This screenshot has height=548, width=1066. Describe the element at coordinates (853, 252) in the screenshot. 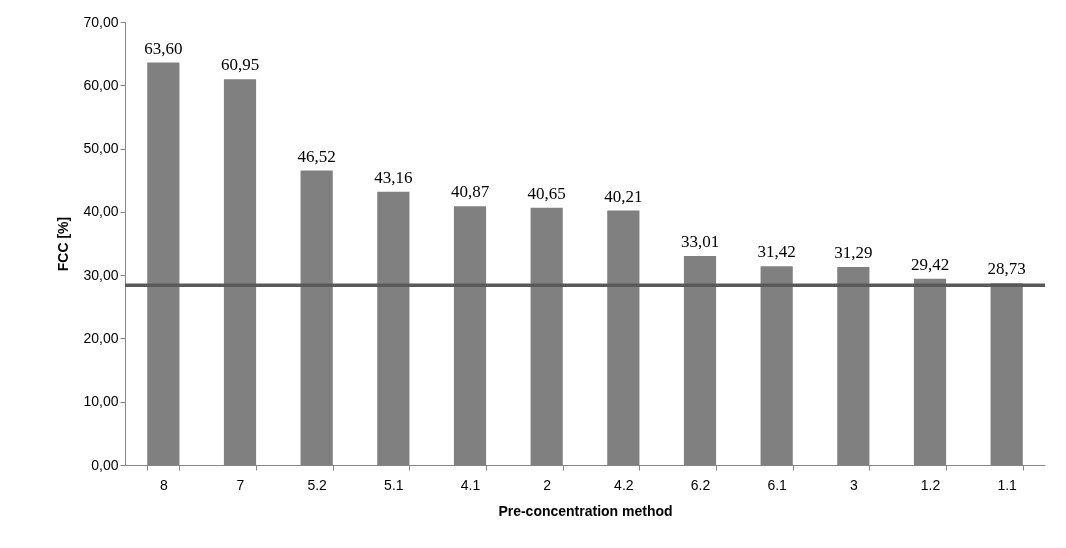

I see `data-label: 31,29` at that location.